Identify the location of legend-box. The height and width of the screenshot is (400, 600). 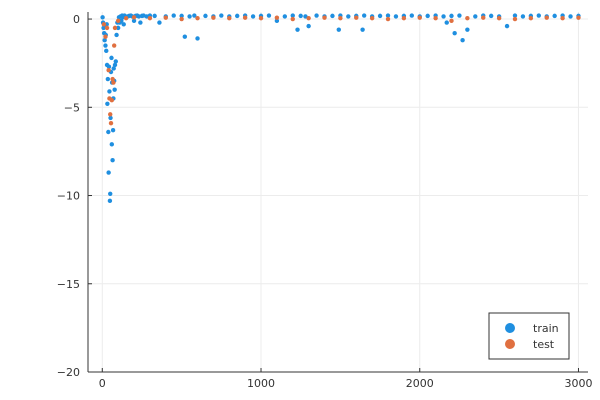
(529, 336).